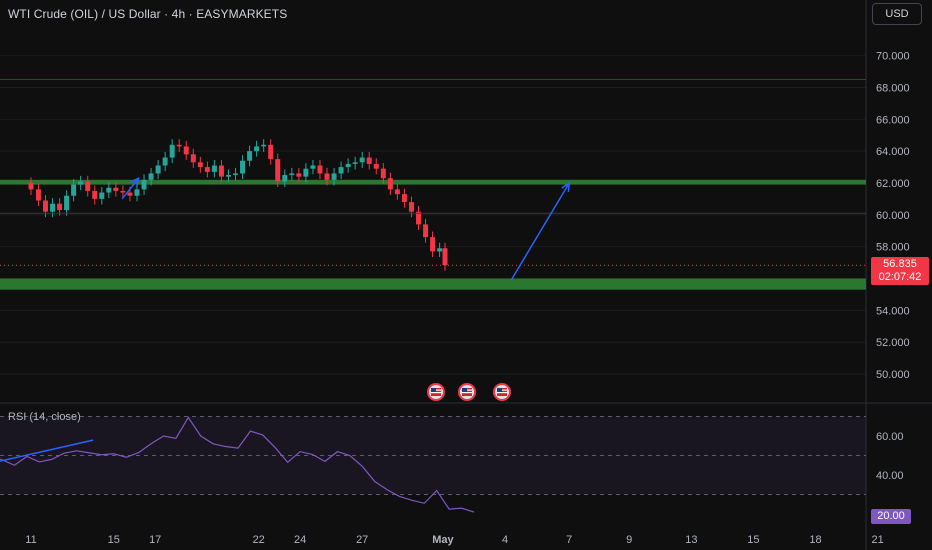 Image resolution: width=932 pixels, height=550 pixels. I want to click on price-axis-label: 68.000, so click(893, 88).